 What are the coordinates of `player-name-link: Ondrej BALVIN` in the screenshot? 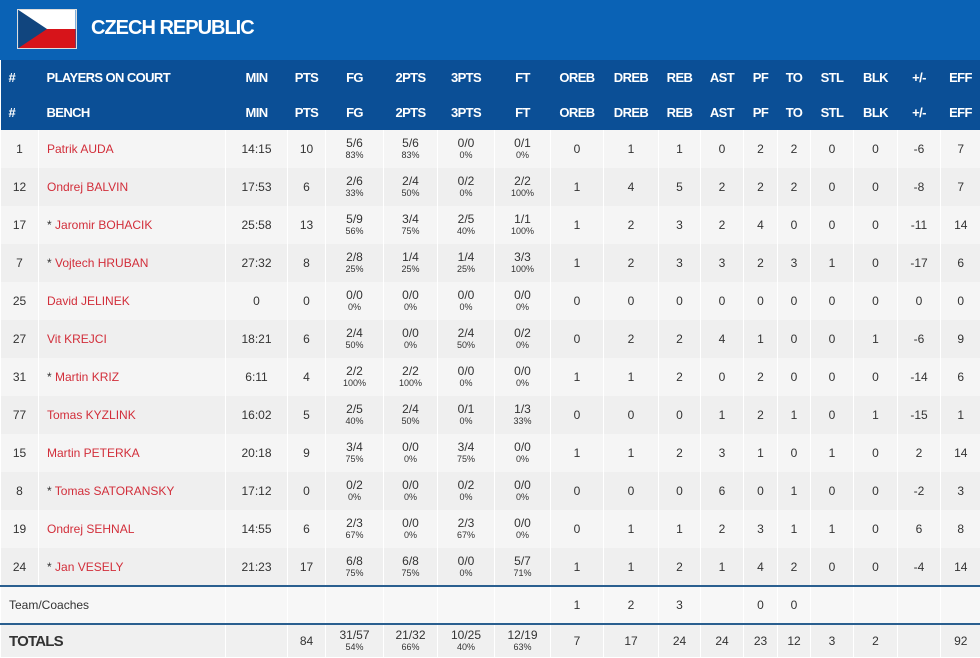 It's located at (88, 187).